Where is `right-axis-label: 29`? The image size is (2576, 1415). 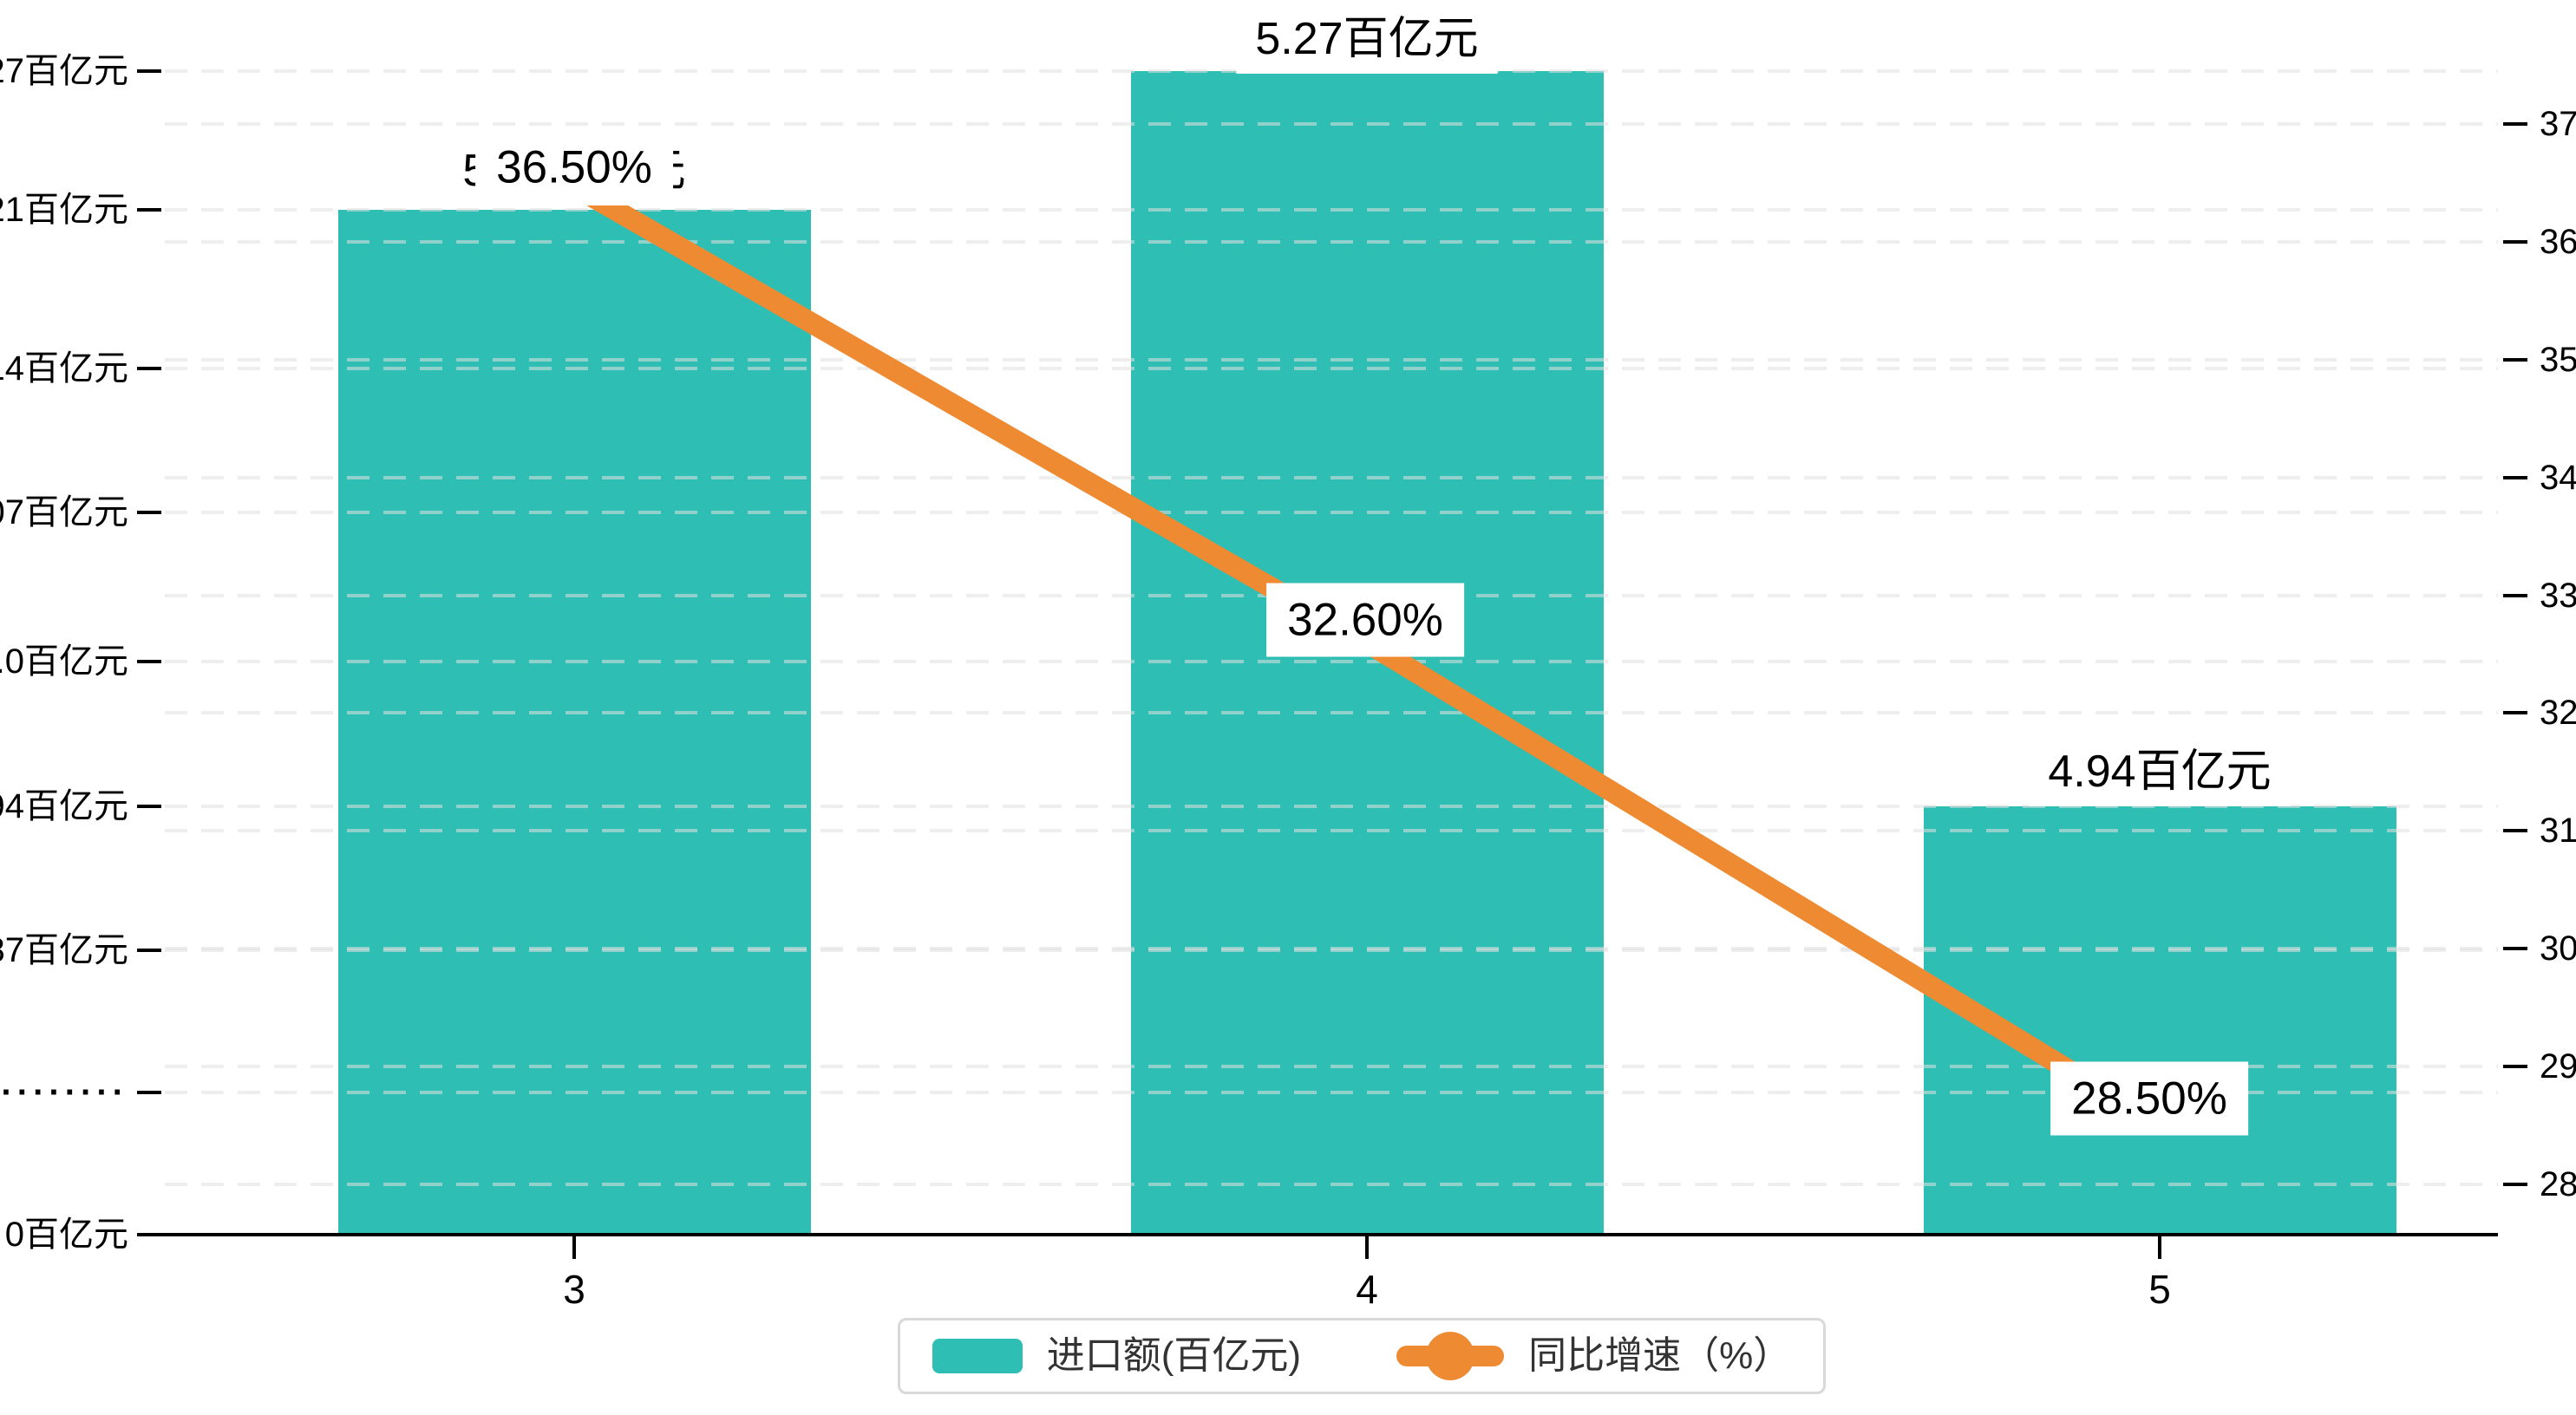
right-axis-label: 29 is located at coordinates (2558, 1066).